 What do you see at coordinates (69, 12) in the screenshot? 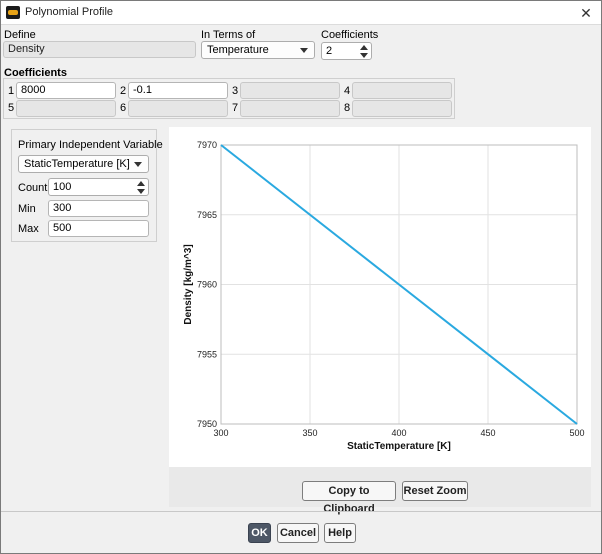
I see `window-title: Polynomial Profile` at bounding box center [69, 12].